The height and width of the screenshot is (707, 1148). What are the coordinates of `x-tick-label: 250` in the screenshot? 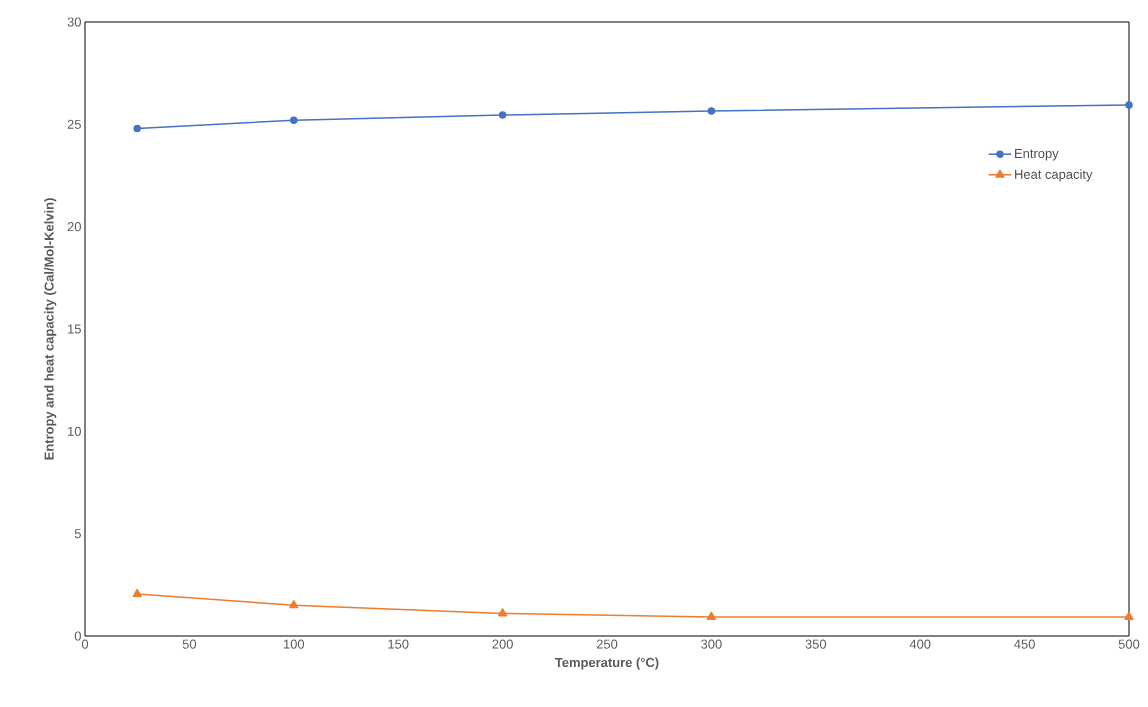 It's located at (607, 644).